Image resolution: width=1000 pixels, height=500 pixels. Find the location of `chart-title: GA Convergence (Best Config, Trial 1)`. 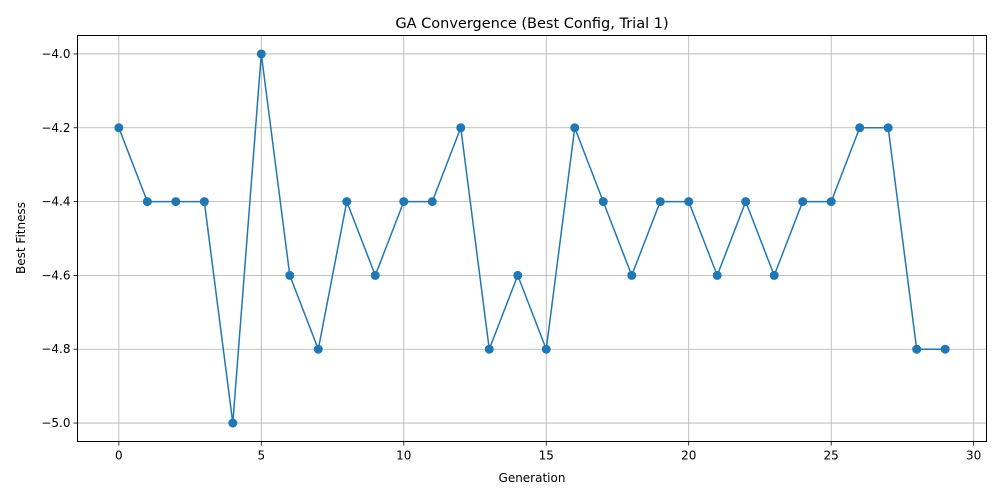

chart-title: GA Convergence (Best Config, Trial 1) is located at coordinates (531, 24).